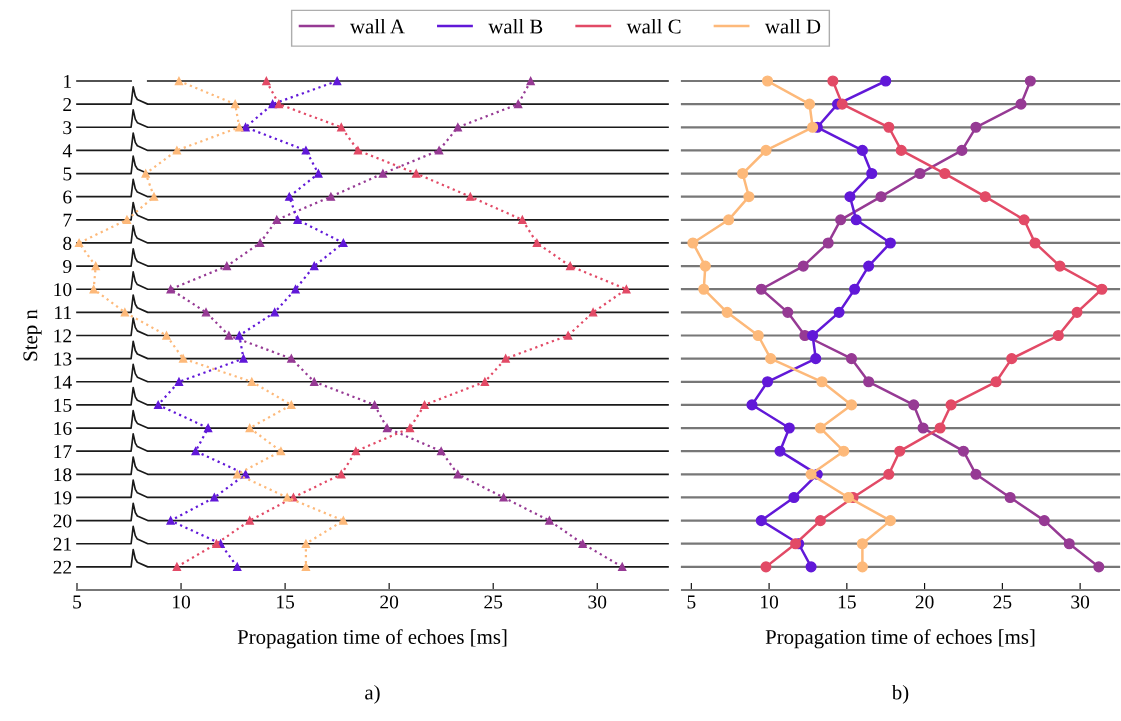 The width and height of the screenshot is (1121, 721). What do you see at coordinates (63, 359) in the screenshot?
I see `y-tick-label: 13` at bounding box center [63, 359].